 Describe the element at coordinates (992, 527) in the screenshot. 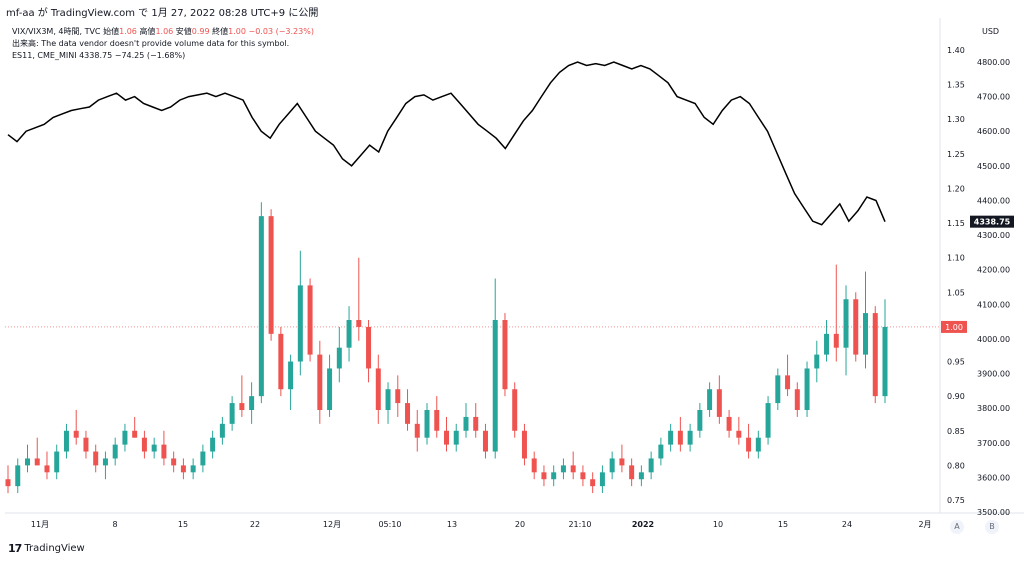

I see `log-scale-button: B` at that location.